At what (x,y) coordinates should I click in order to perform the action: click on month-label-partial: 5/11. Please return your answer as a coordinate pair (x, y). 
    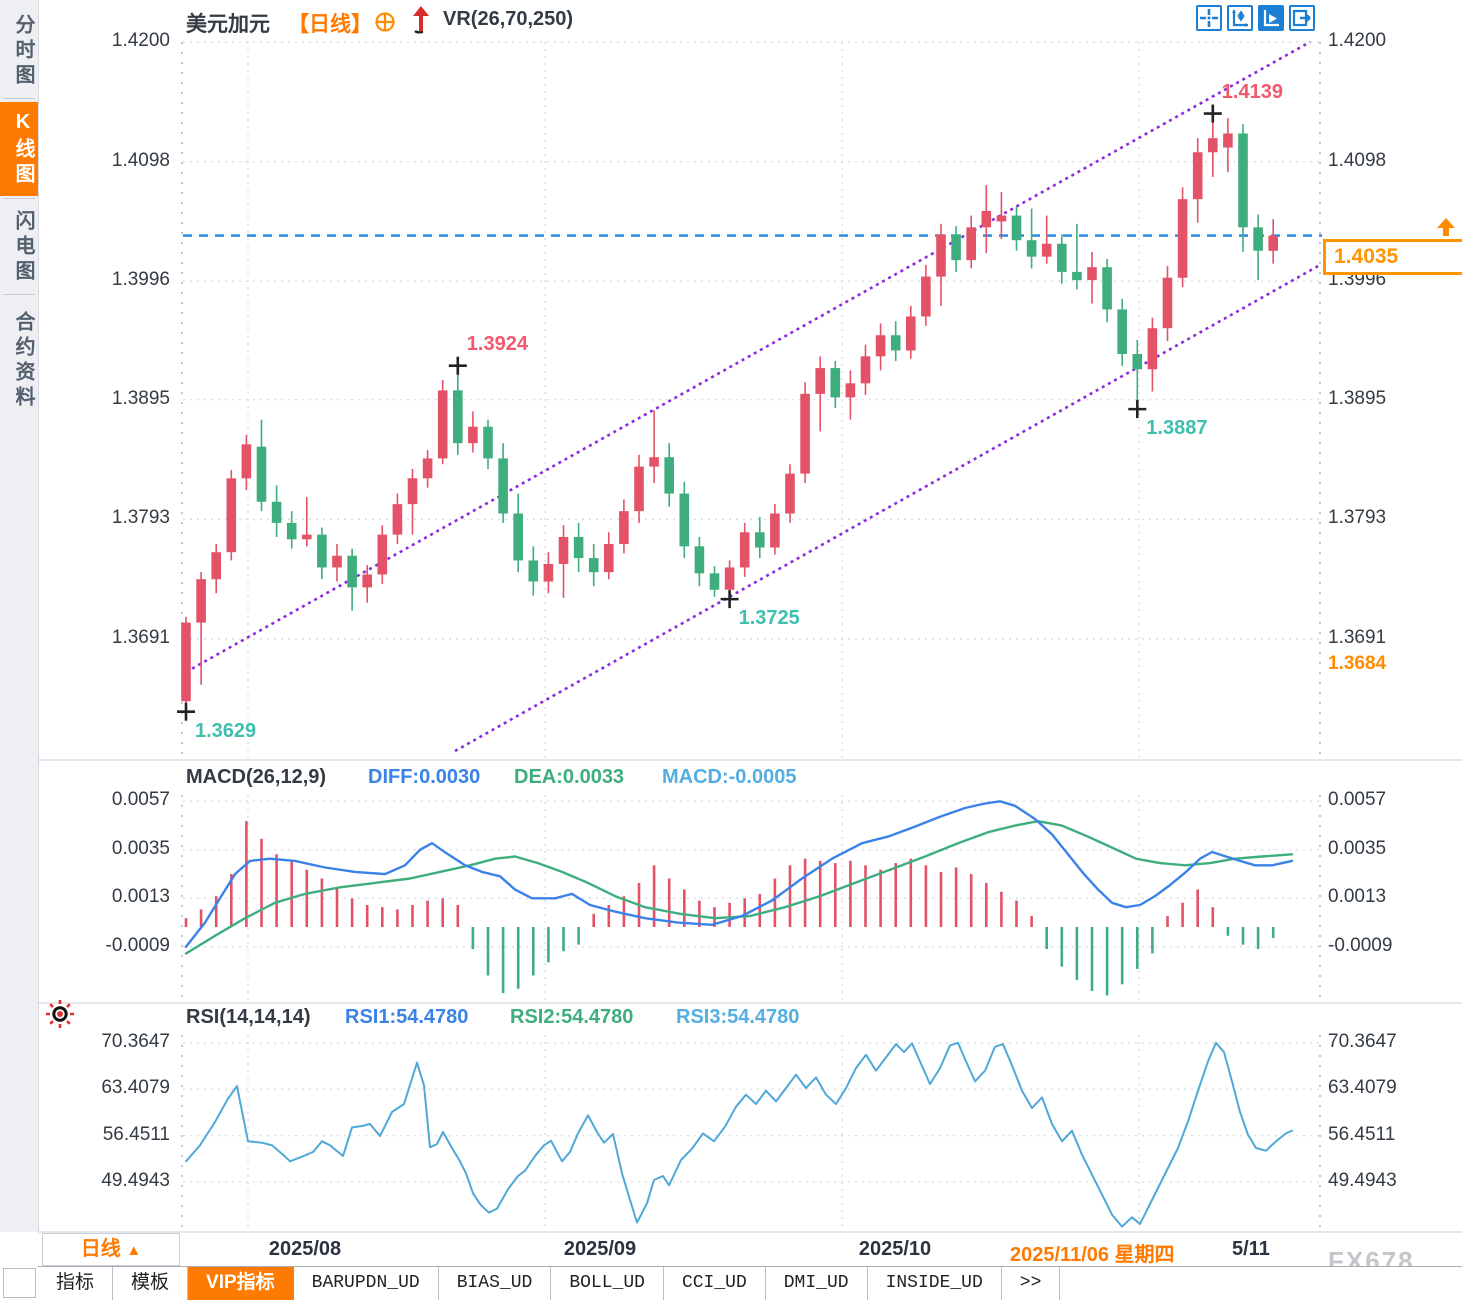
    Looking at the image, I should click on (1251, 1249).